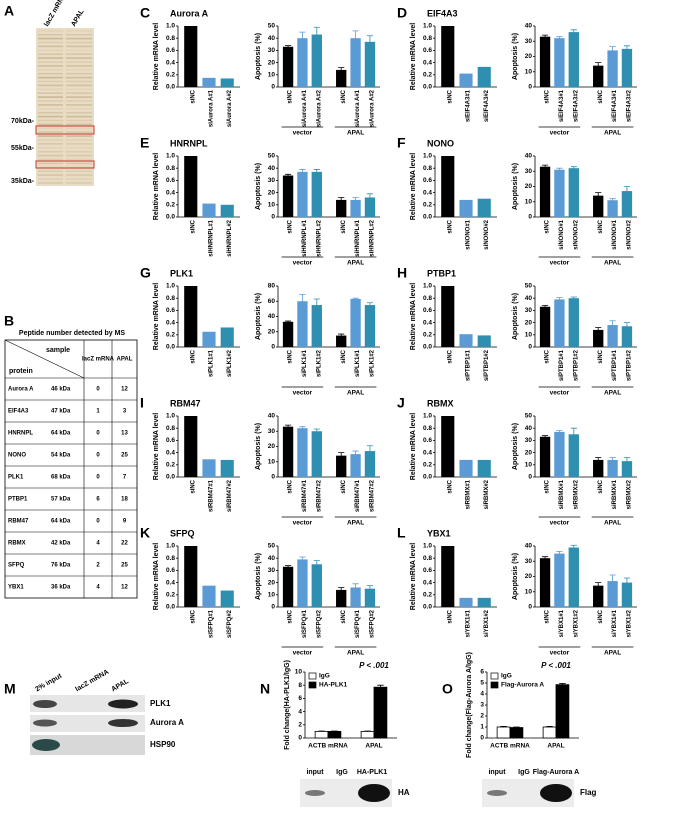 This screenshot has width=680, height=833. Describe the element at coordinates (9, 11) in the screenshot. I see `panel-label: A` at that location.